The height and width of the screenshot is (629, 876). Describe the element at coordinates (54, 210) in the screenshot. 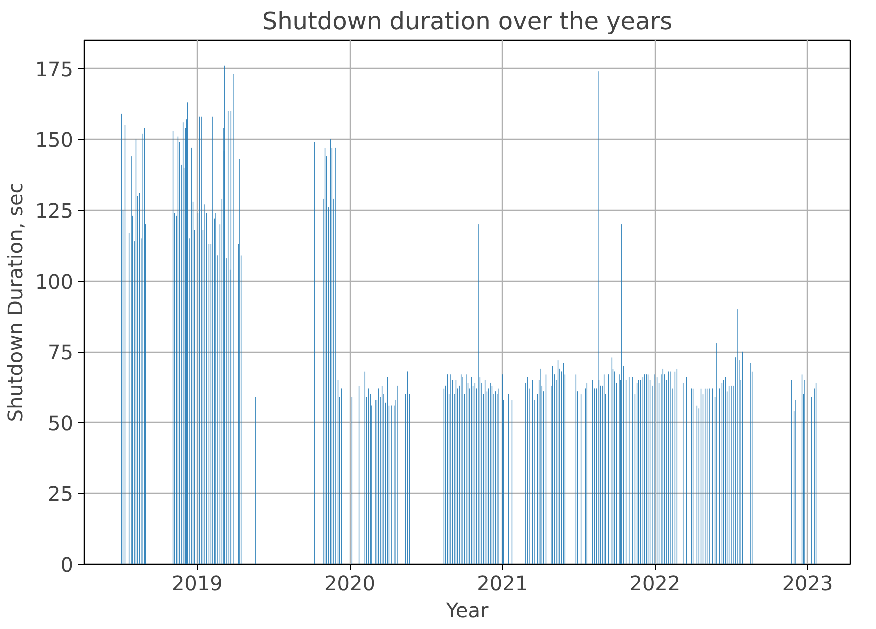

I see `y-tick-label: 125` at that location.